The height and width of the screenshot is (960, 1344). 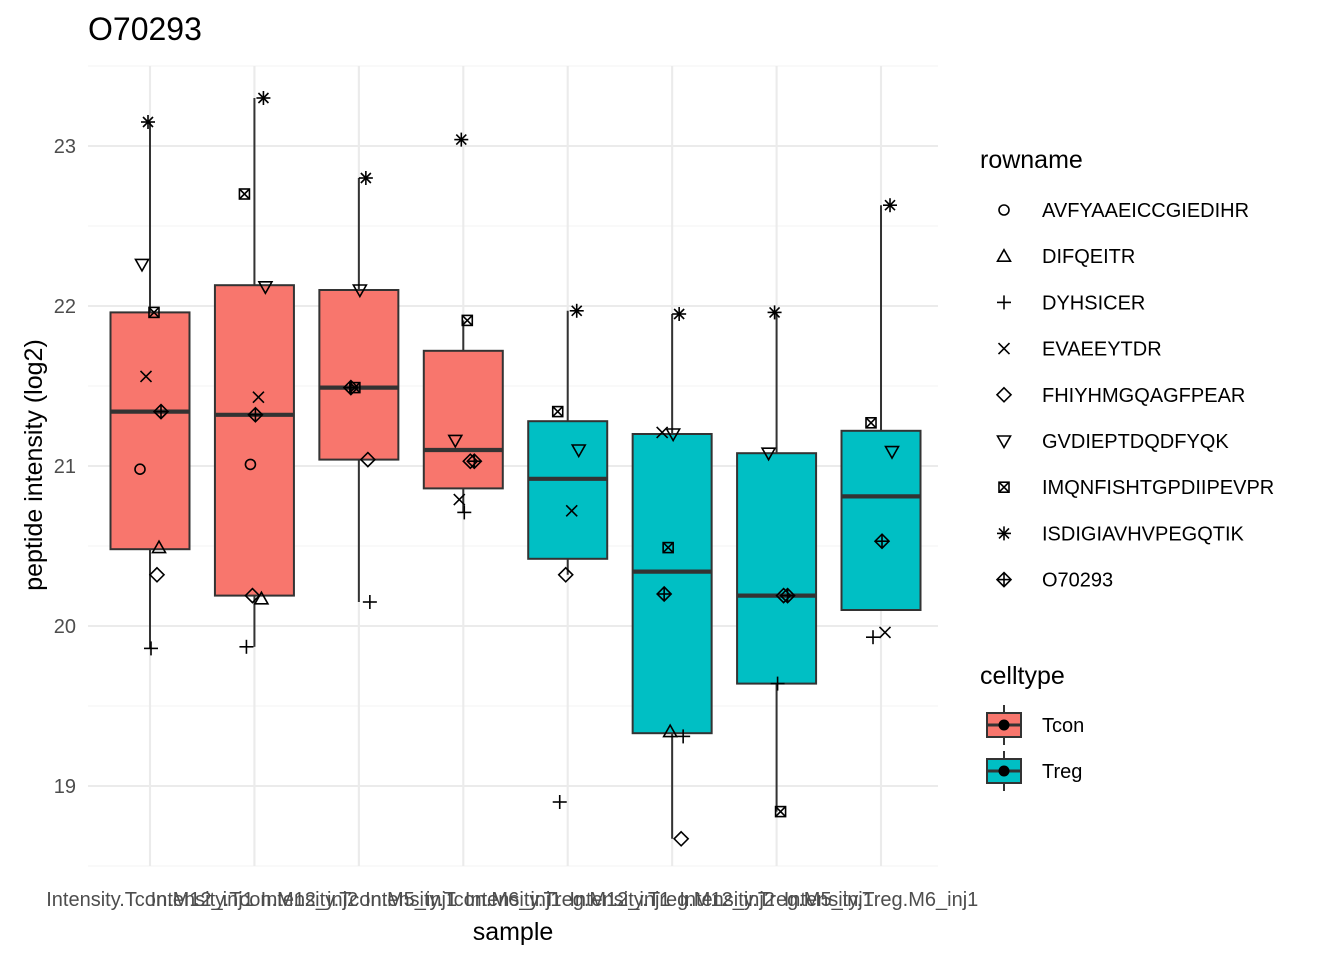 What do you see at coordinates (1071, 303) in the screenshot?
I see `rowname-legend-entry: DYHSICER` at bounding box center [1071, 303].